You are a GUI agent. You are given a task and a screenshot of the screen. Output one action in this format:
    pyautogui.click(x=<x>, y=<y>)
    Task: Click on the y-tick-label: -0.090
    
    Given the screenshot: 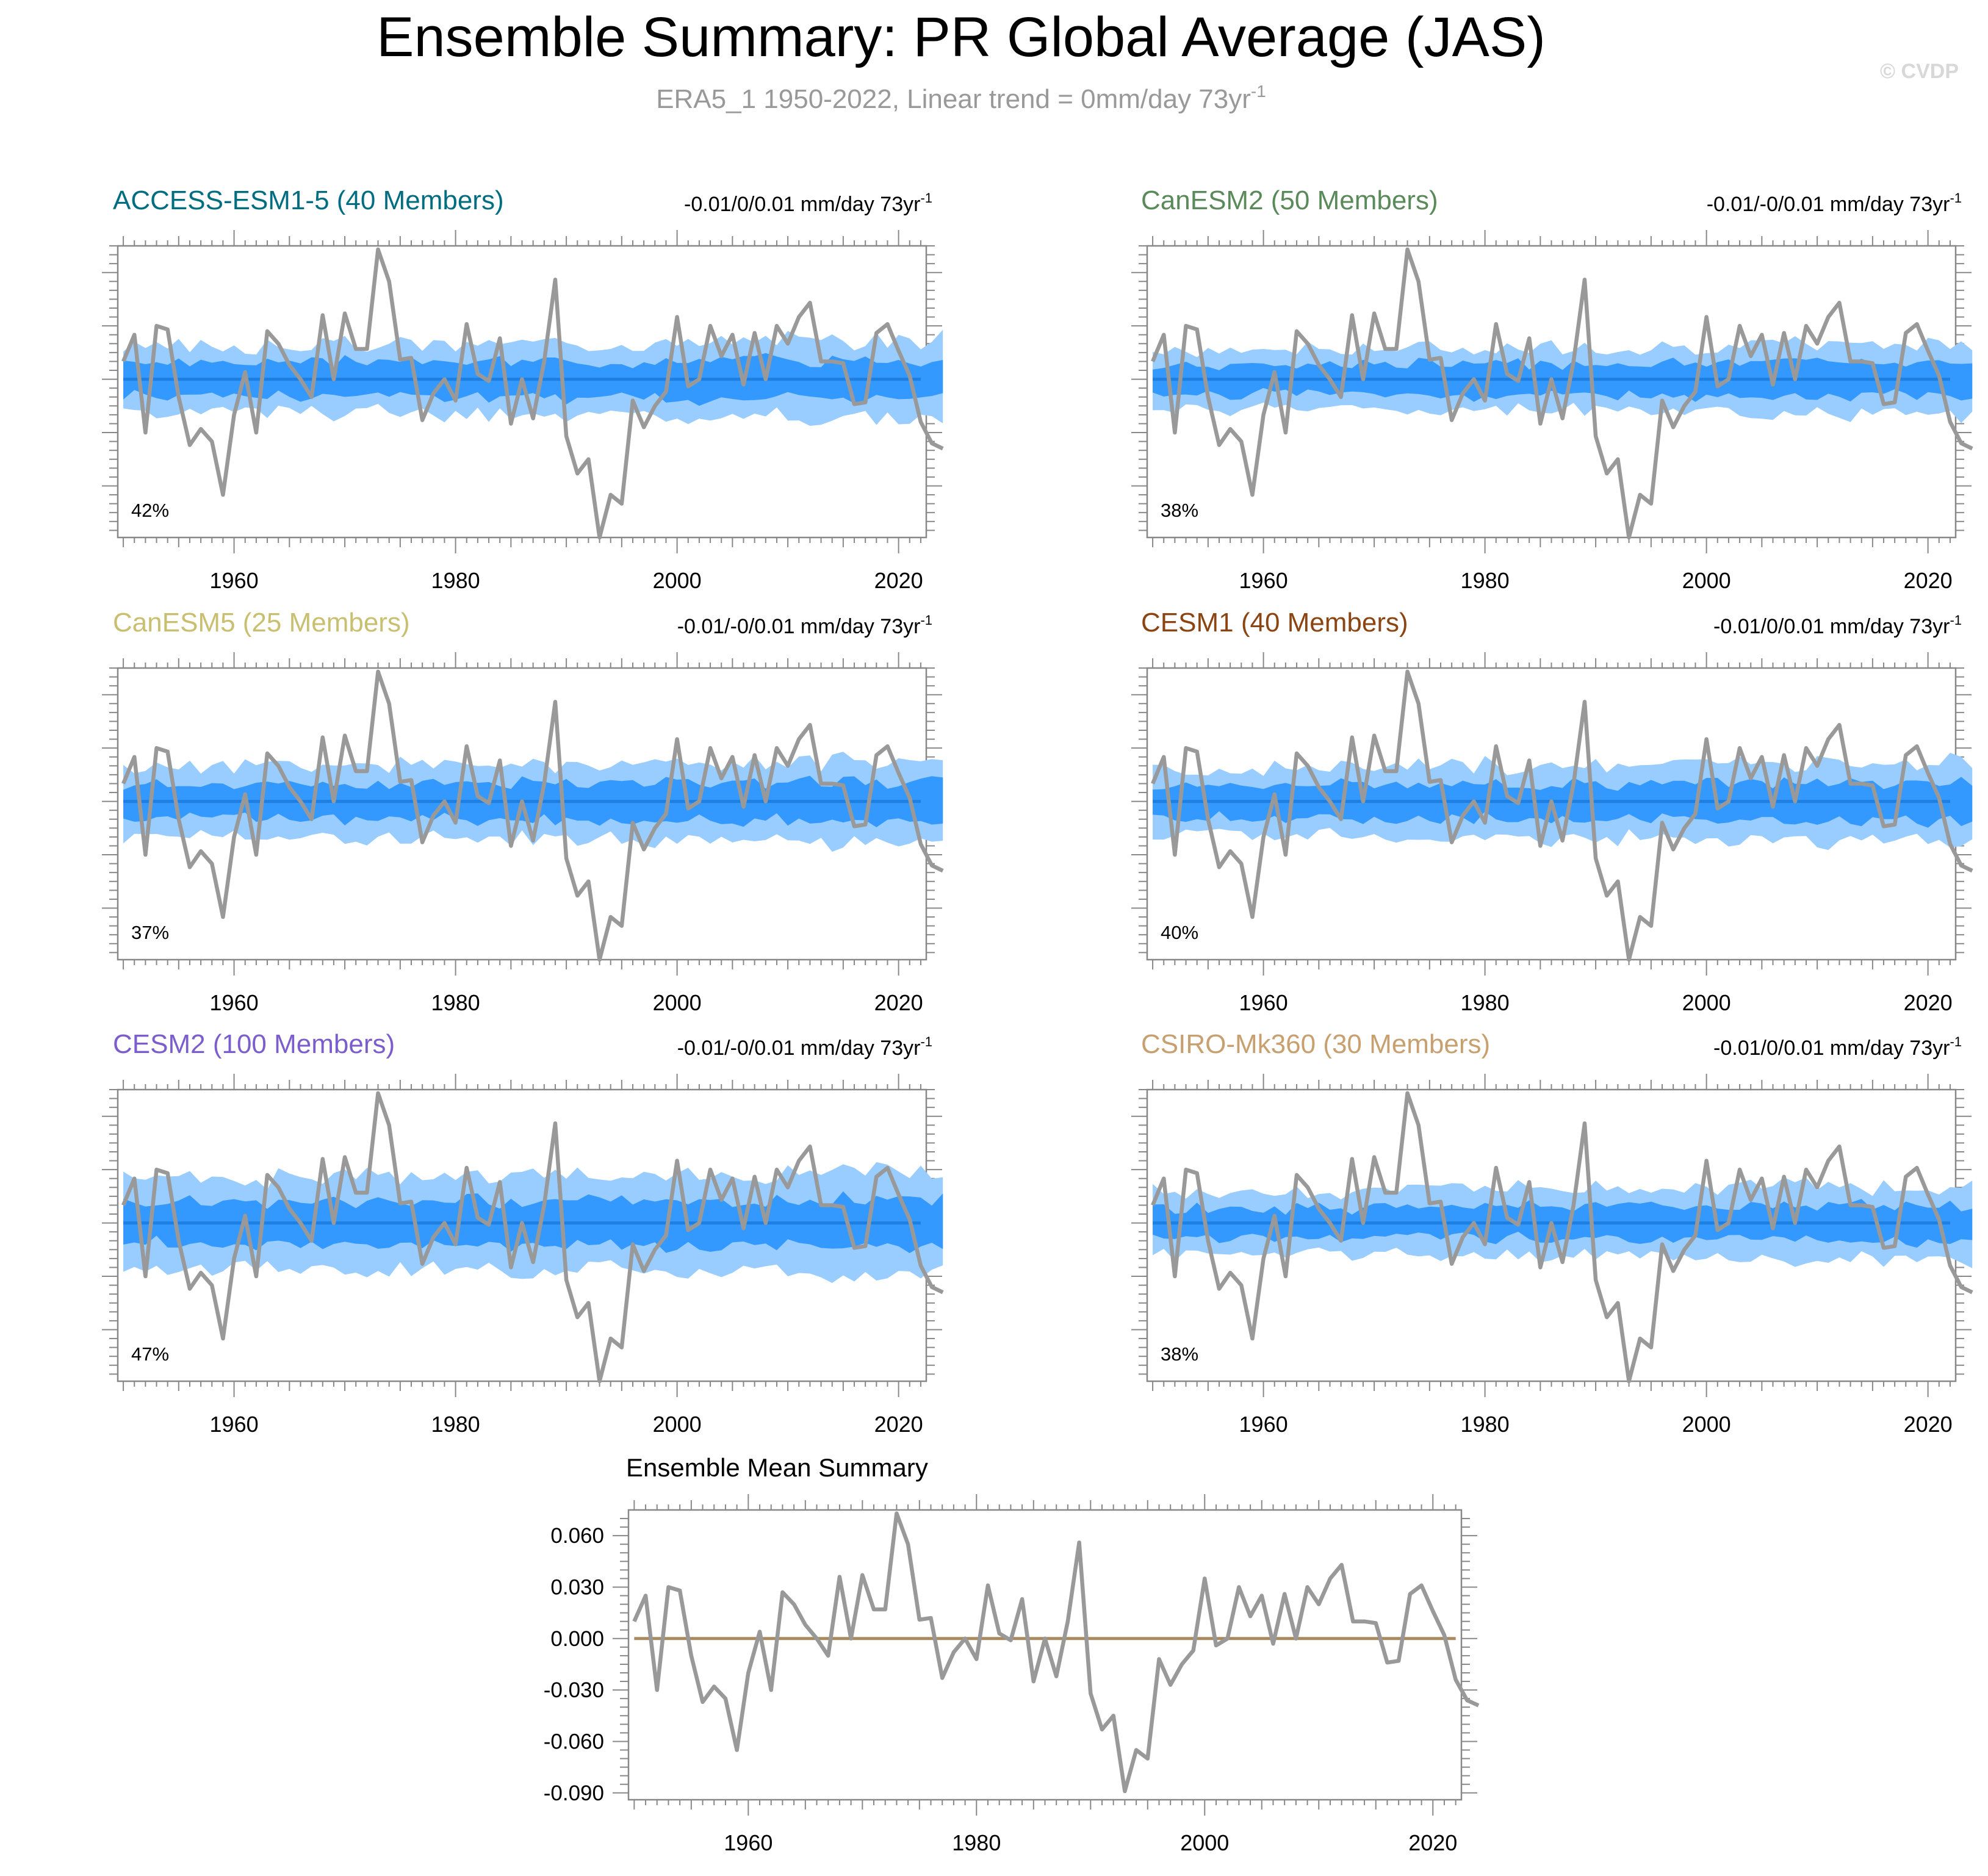 What is the action you would take?
    pyautogui.click(x=574, y=1793)
    